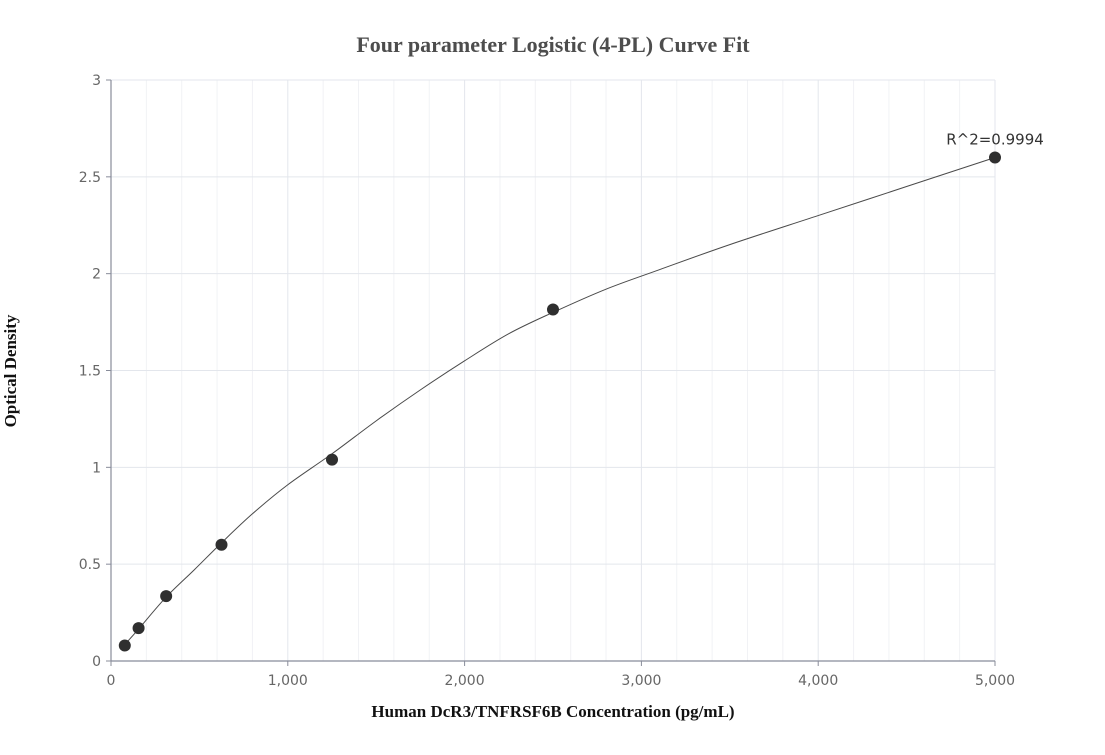 The image size is (1105, 755). What do you see at coordinates (10, 370) in the screenshot?
I see `y-axis-title: Optical Density` at bounding box center [10, 370].